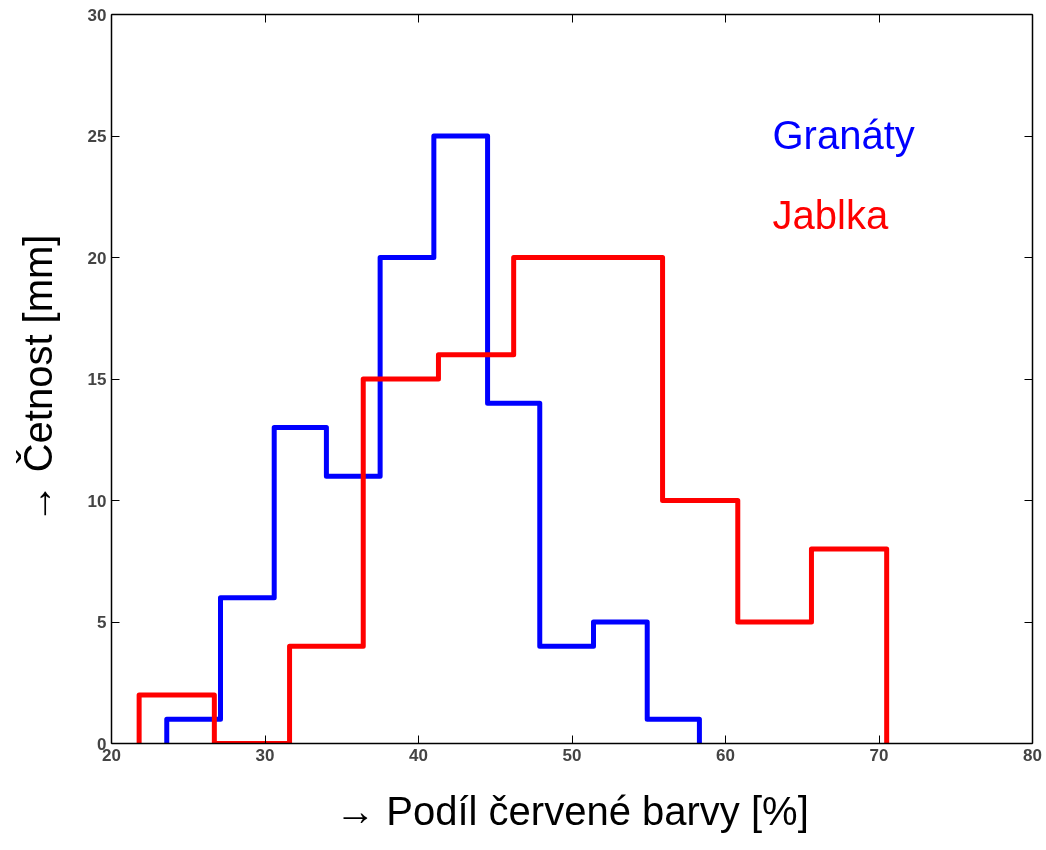 This screenshot has height=850, width=1046. What do you see at coordinates (830, 214) in the screenshot?
I see `text: Jablka` at bounding box center [830, 214].